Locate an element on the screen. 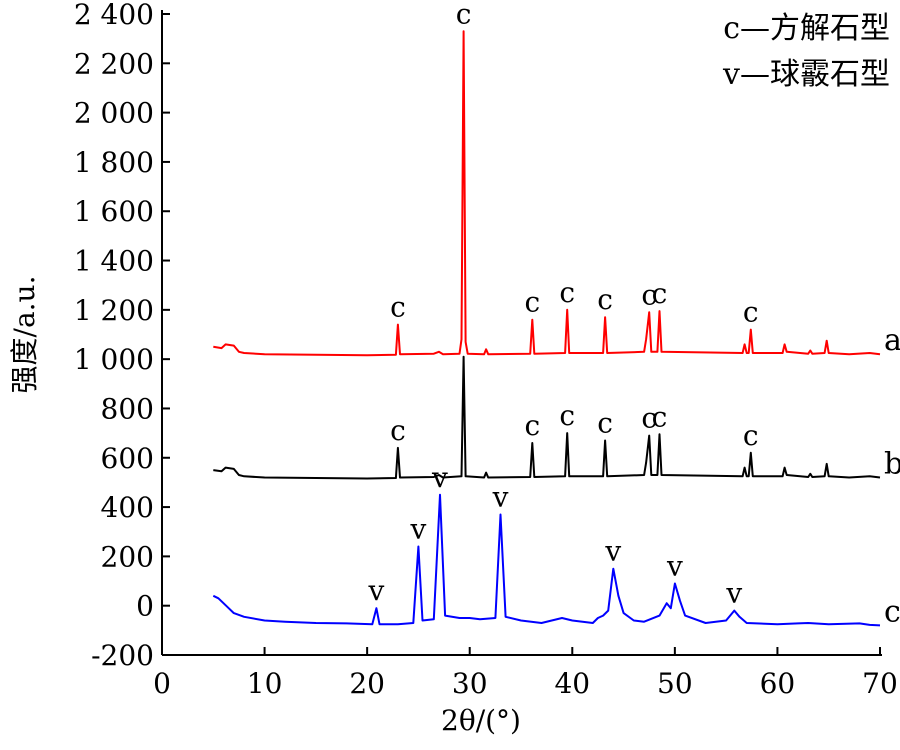  y-axis-title: 强度/a.u. is located at coordinates (24, 335).